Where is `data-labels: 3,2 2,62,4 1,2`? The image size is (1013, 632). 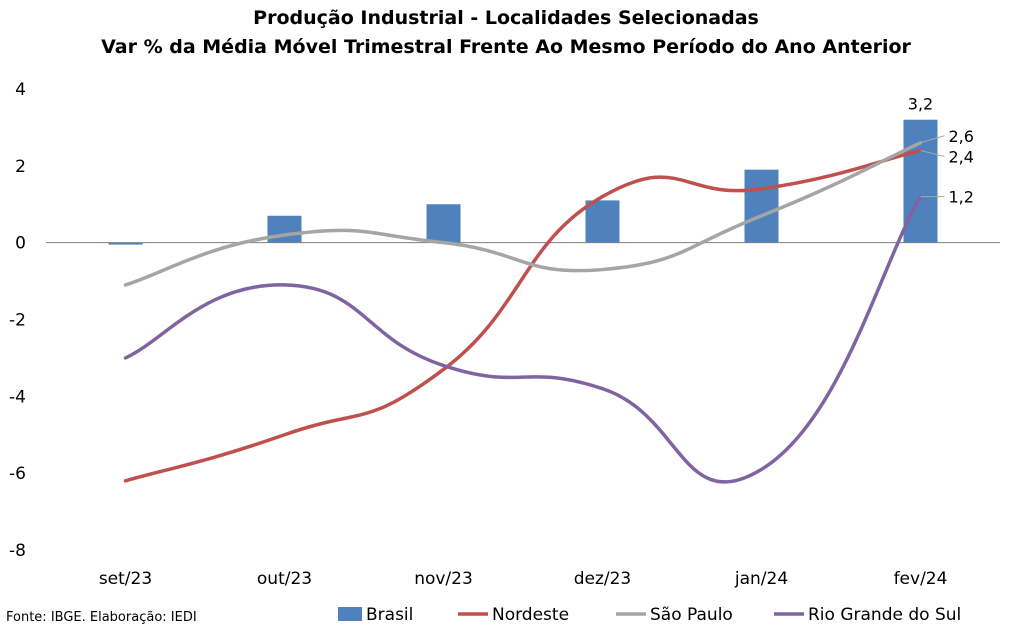 data-labels: 3,2 2,62,4 1,2 is located at coordinates (941, 151).